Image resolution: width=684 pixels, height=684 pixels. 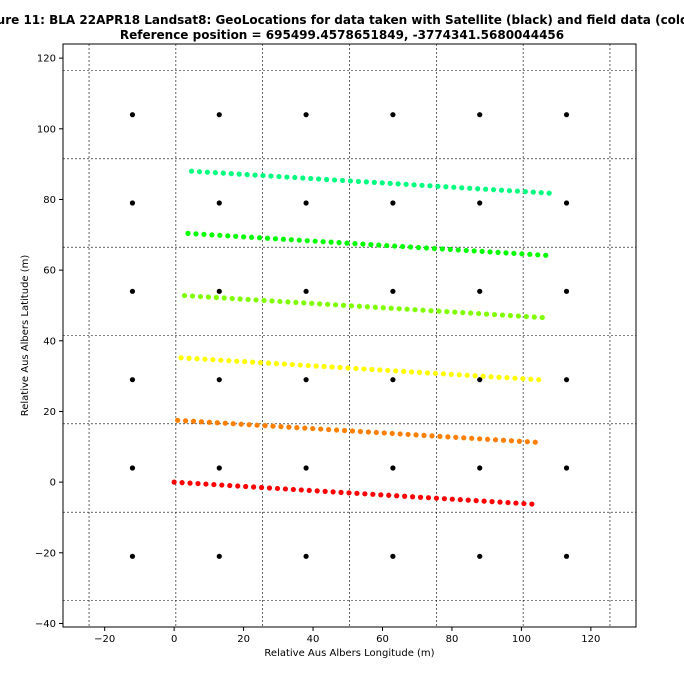 I want to click on x-tick-label: 20, so click(x=243, y=639).